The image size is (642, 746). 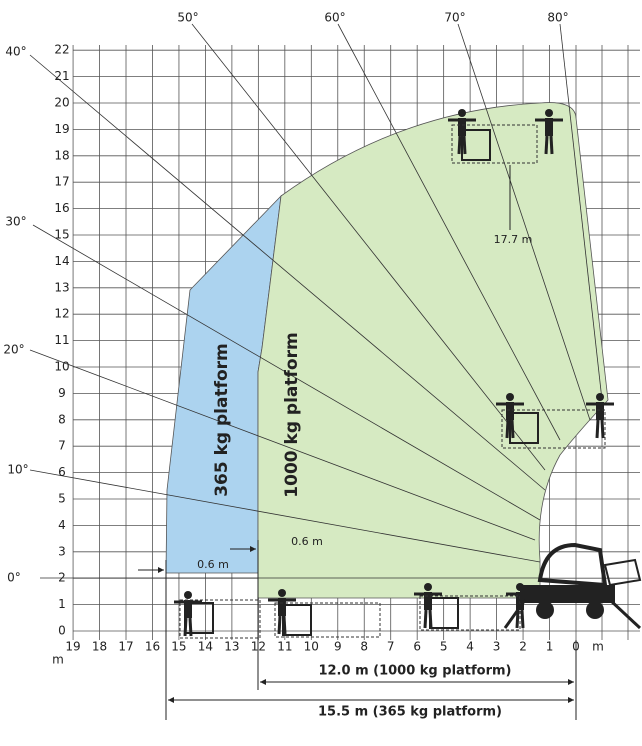 What do you see at coordinates (58, 660) in the screenshot?
I see `y-unit: m` at bounding box center [58, 660].